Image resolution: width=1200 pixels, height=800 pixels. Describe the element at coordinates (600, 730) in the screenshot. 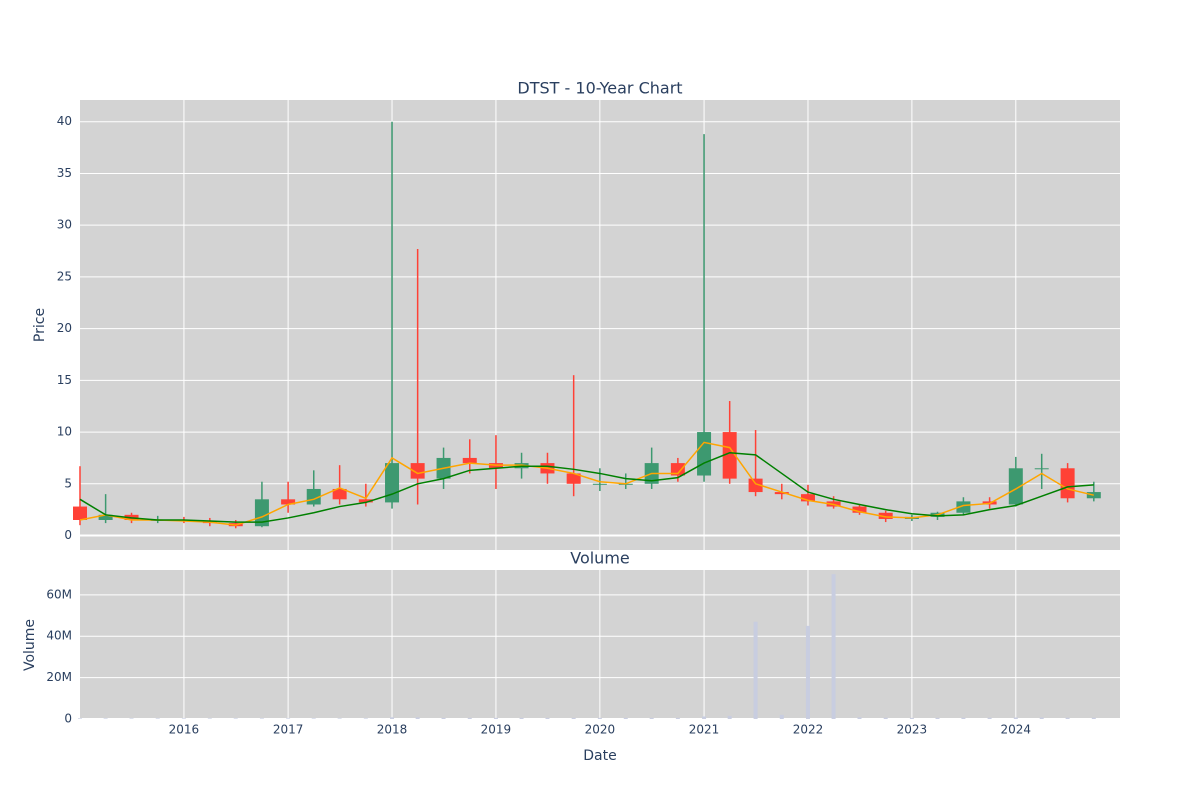

I see `x-tick-label: 2020` at that location.